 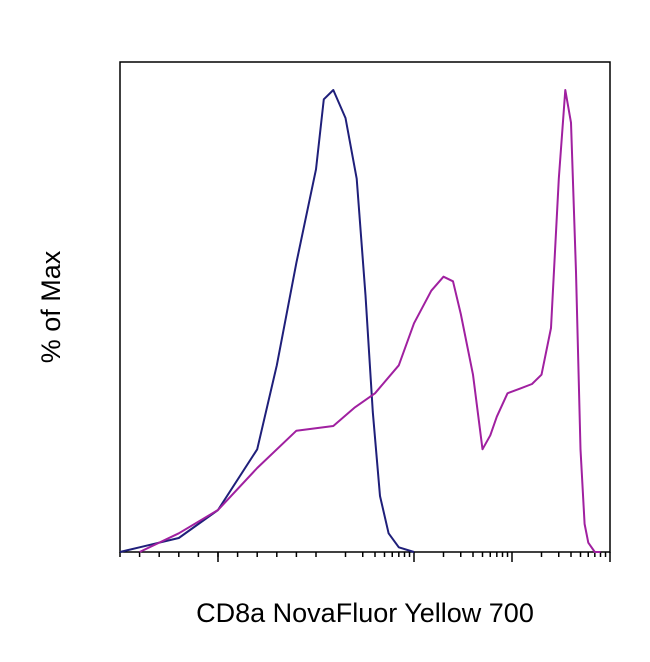 What do you see at coordinates (365, 613) in the screenshot?
I see `x-axis-label: CD8a NovaFluor Yellow 700` at bounding box center [365, 613].